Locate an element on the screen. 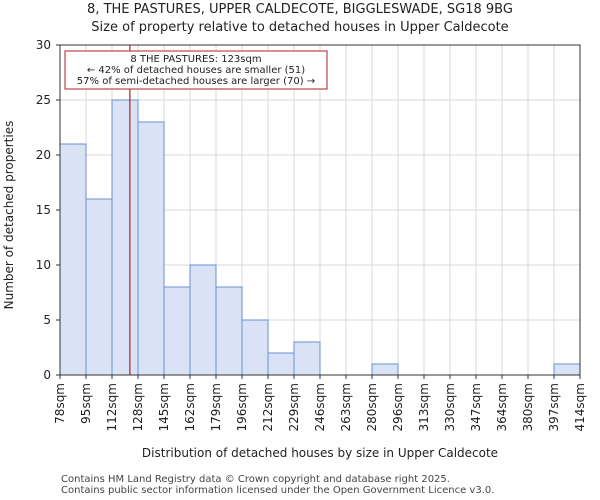  x-tick-label: 296sqm is located at coordinates (398, 407).